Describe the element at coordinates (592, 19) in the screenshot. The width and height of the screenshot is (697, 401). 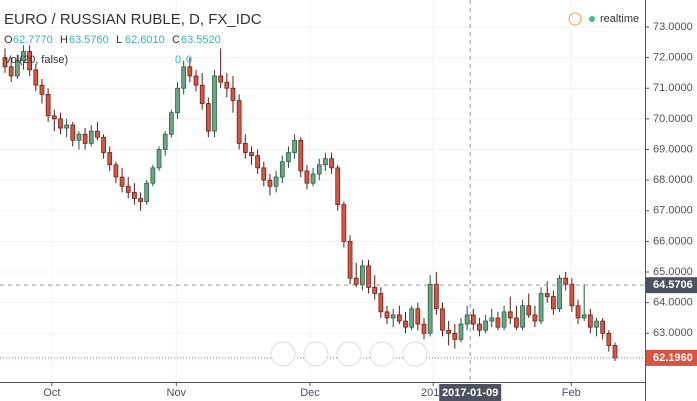
I see `status-dot` at that location.